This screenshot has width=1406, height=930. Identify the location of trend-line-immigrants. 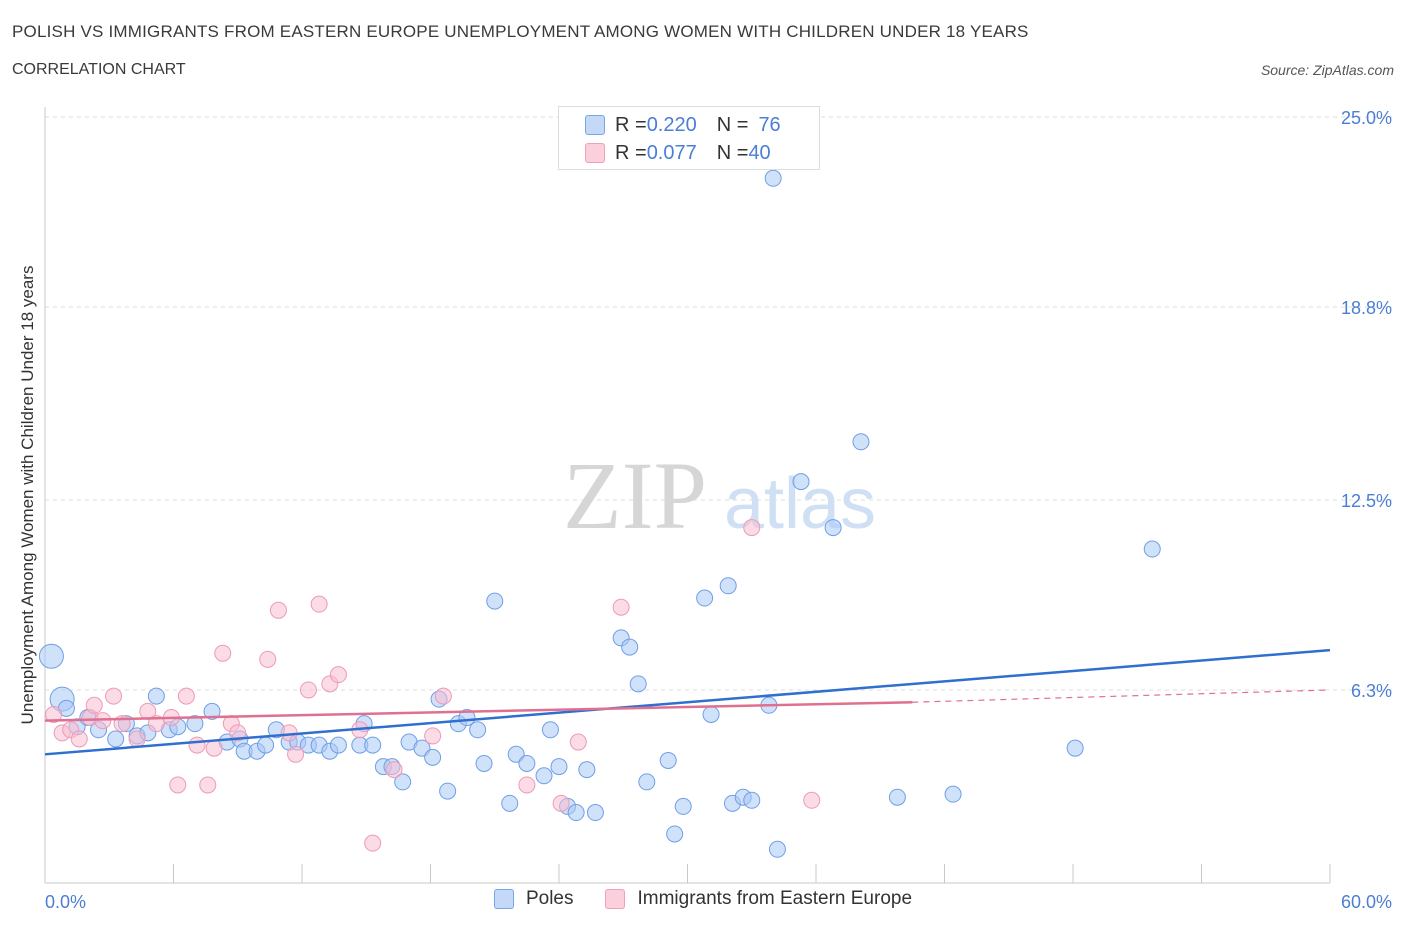
(478, 711).